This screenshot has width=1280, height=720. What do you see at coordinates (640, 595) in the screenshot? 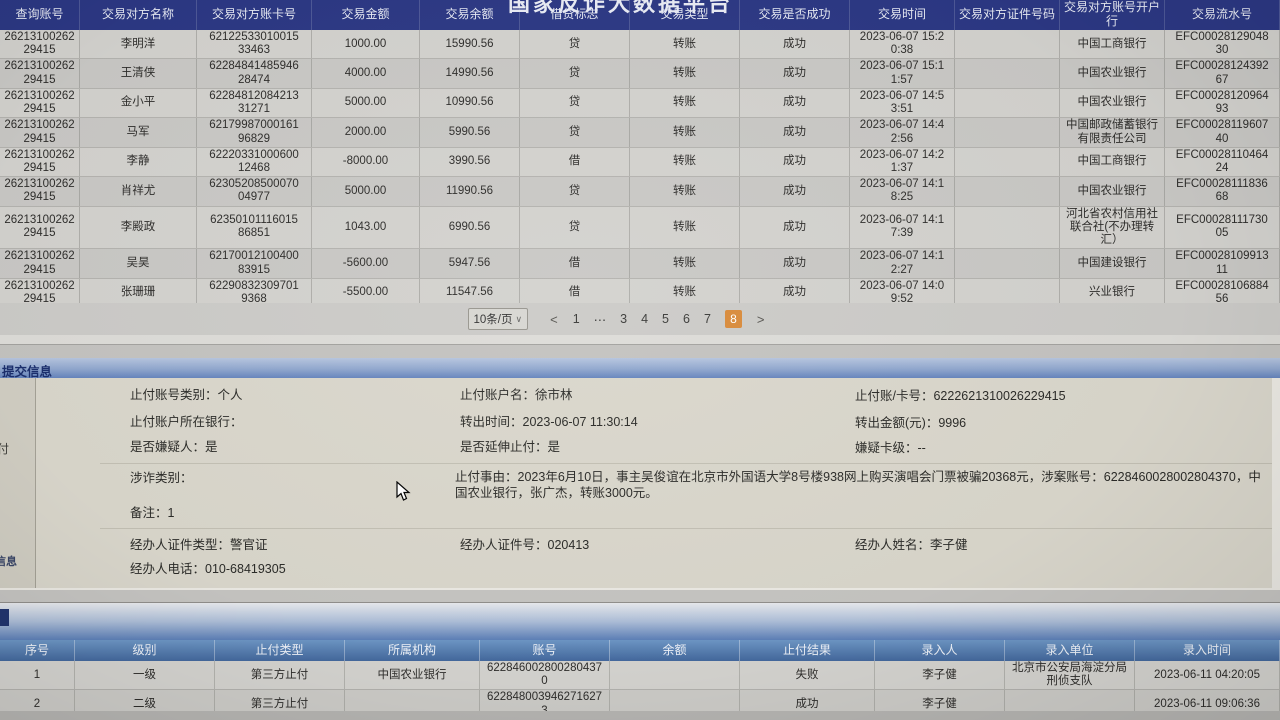
I see `gap-strip` at bounding box center [640, 595].